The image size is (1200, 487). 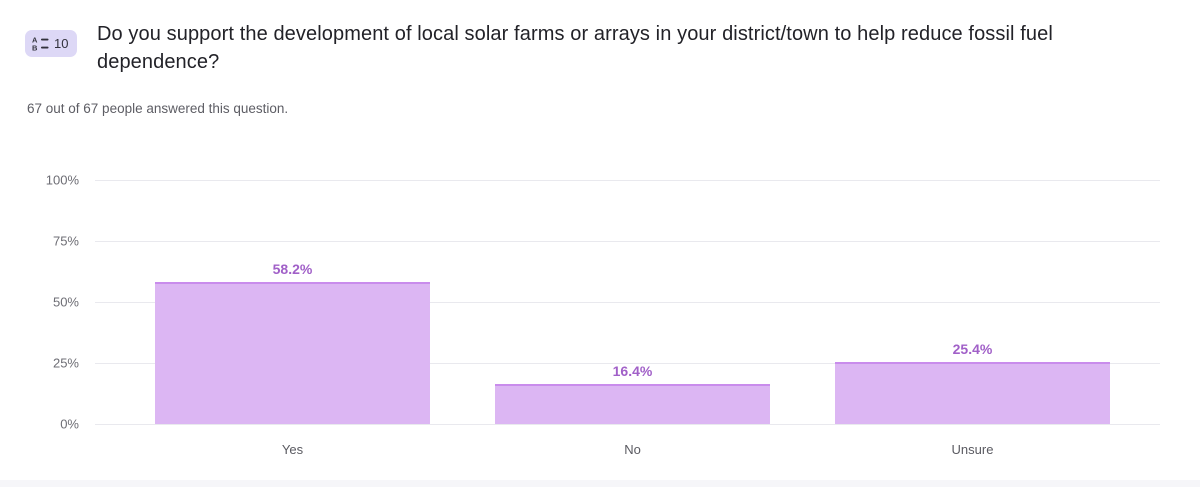 What do you see at coordinates (600, 483) in the screenshot?
I see `card-bottom-edge` at bounding box center [600, 483].